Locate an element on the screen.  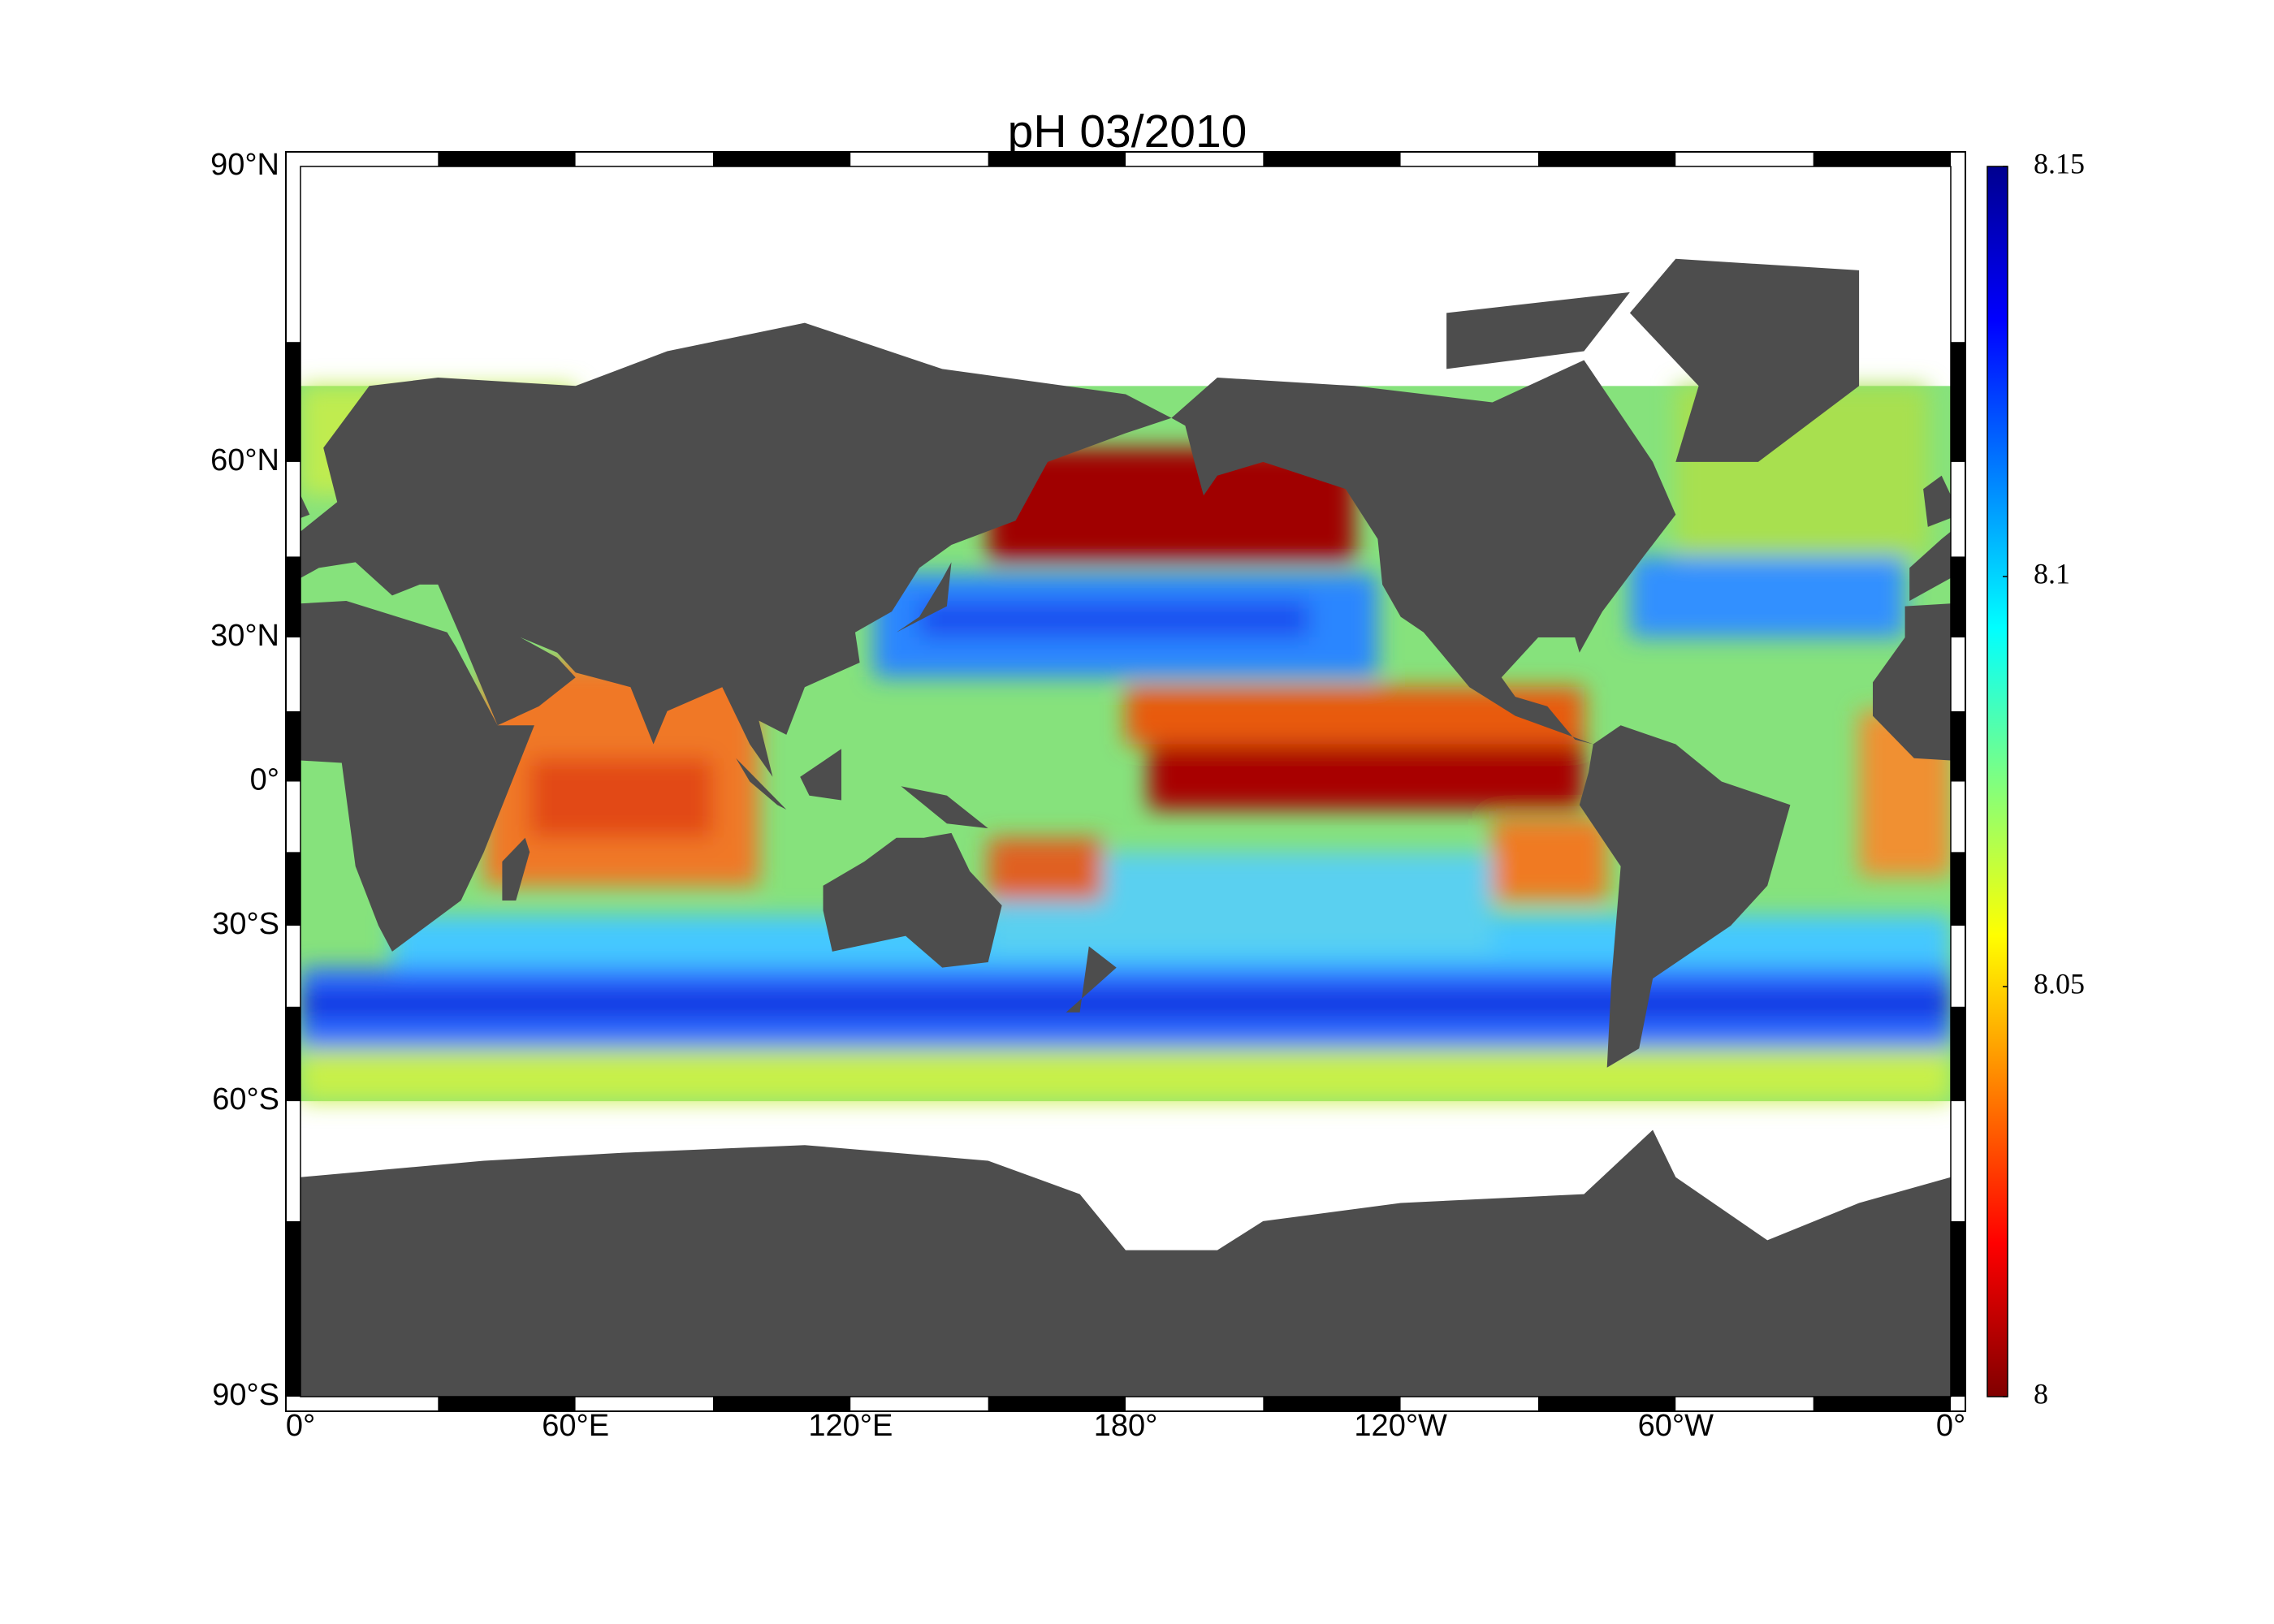
lat-label: 60°S is located at coordinates (245, 1099).